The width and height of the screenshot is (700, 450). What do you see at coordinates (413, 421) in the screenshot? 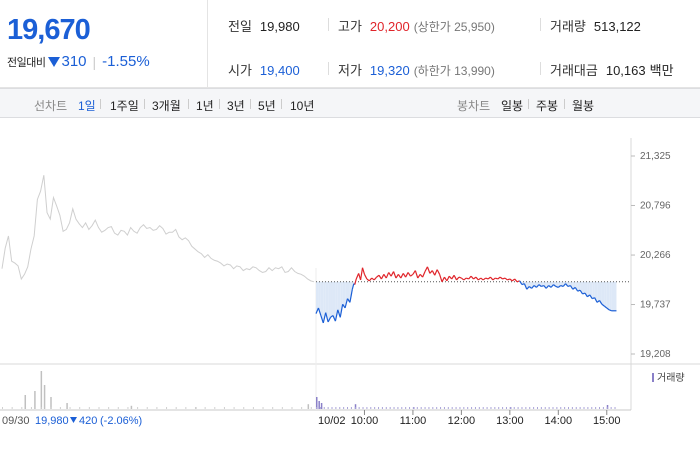
I see `x-tick-label: 11:00` at bounding box center [413, 421].